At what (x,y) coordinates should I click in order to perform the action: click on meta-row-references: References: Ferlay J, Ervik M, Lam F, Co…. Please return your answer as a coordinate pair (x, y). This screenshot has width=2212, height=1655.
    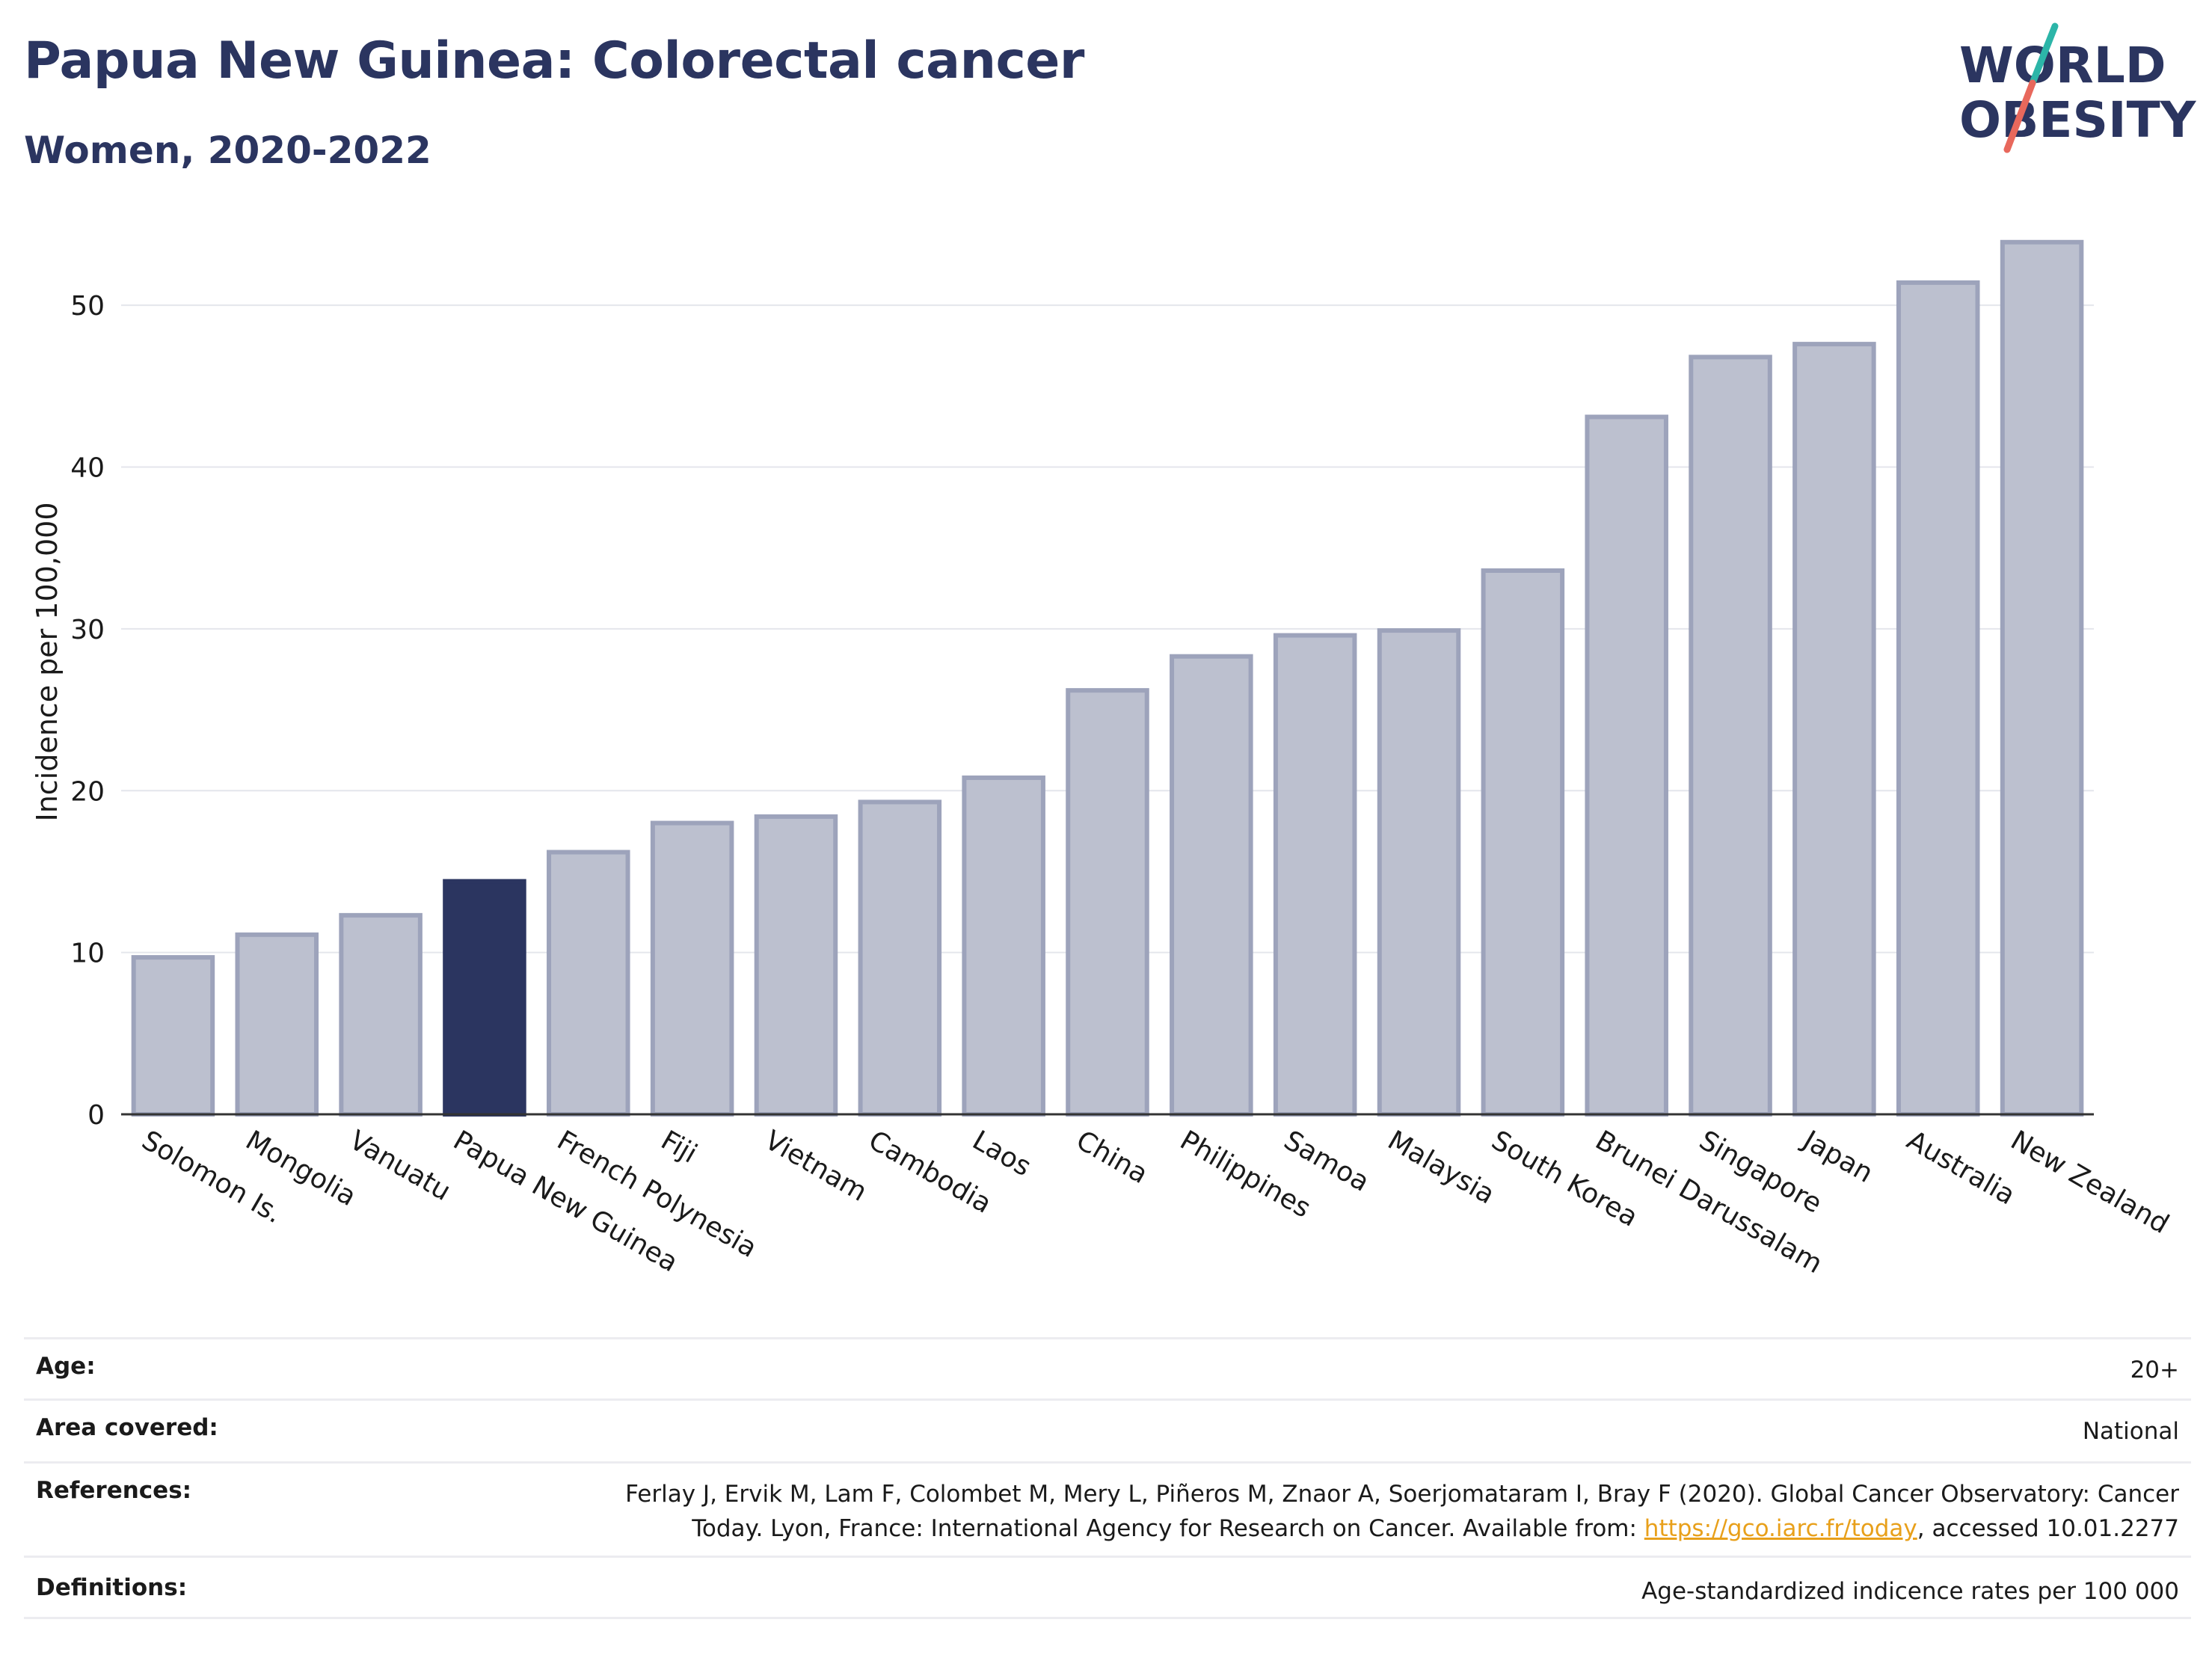
    Looking at the image, I should click on (1107, 1511).